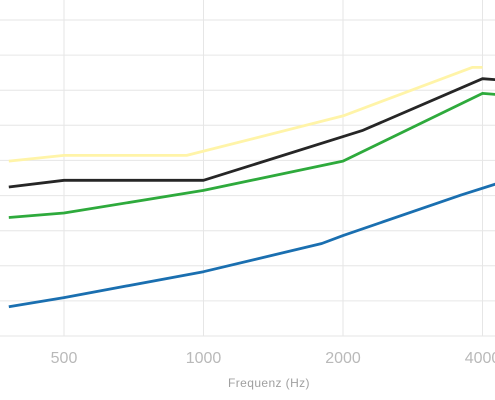 The image size is (495, 400). I want to click on x-axis-title: Frequenz (Hz), so click(269, 383).